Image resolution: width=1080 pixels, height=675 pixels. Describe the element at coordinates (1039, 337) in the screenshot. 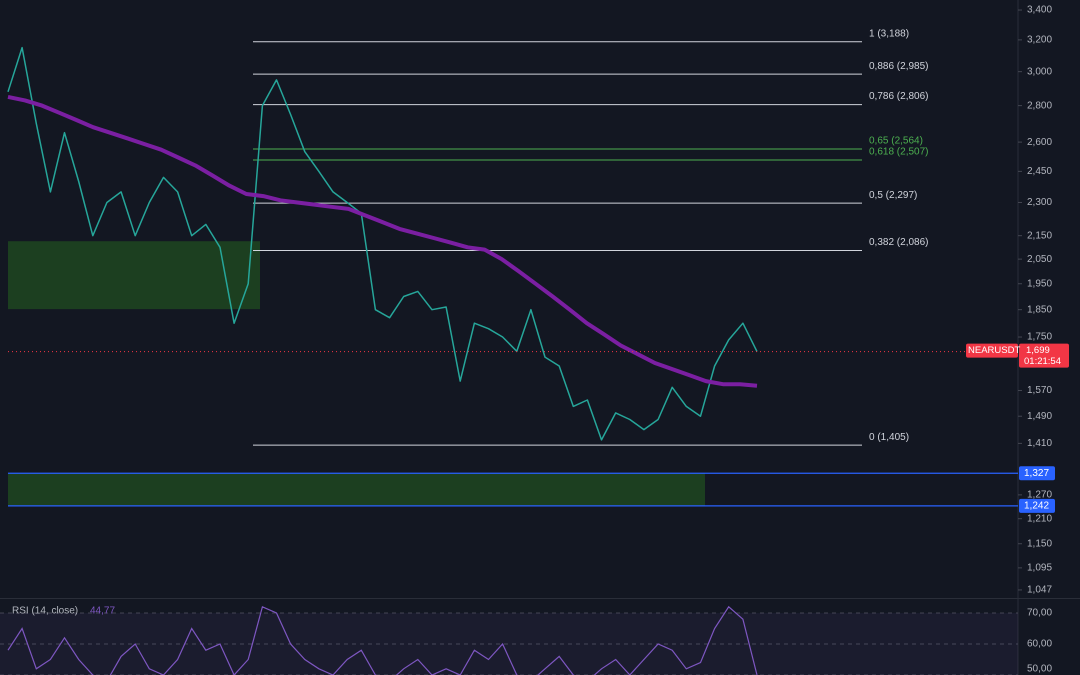

I see `y-tick-label: 1,750` at that location.